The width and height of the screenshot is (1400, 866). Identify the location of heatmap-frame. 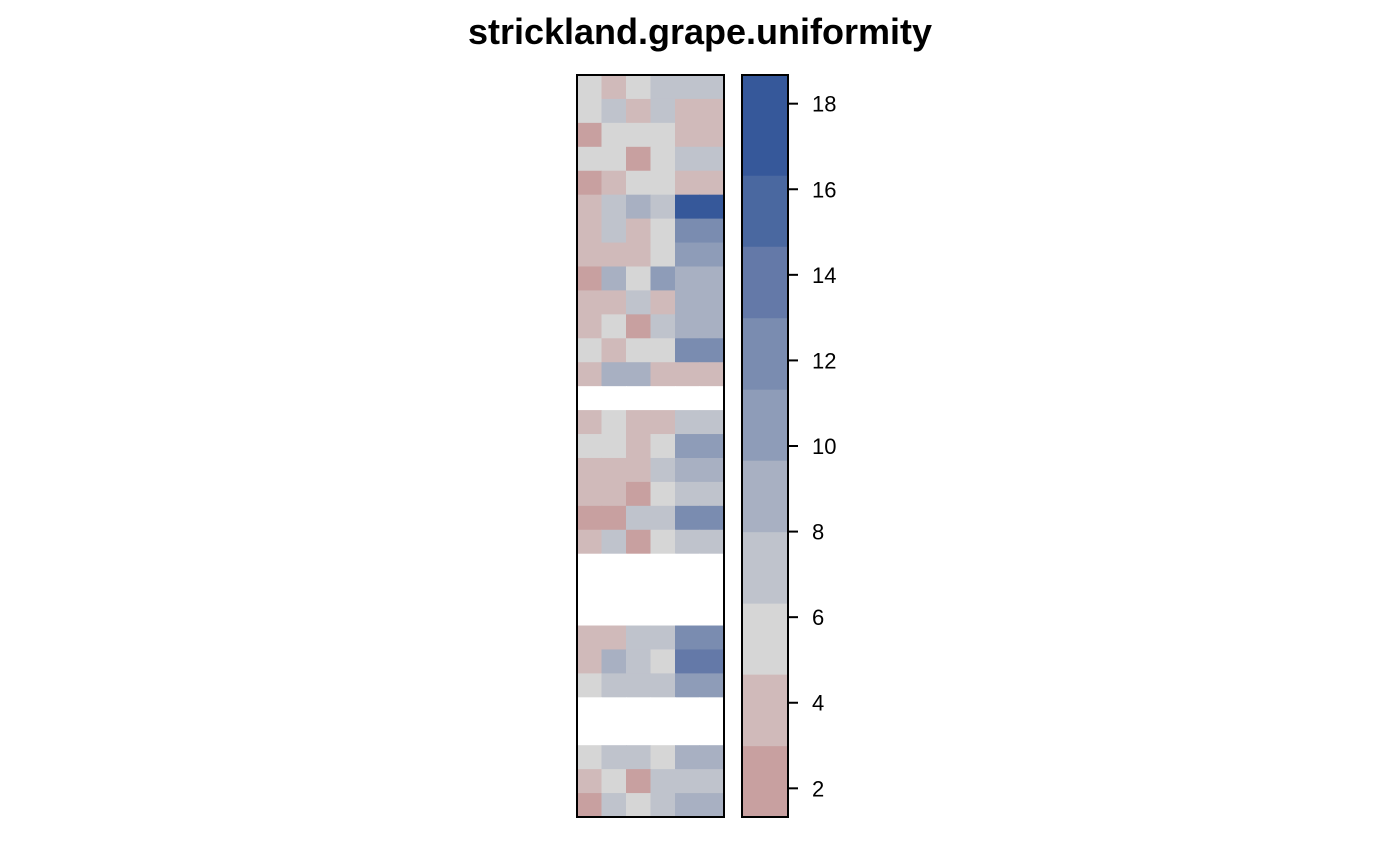
(650, 446).